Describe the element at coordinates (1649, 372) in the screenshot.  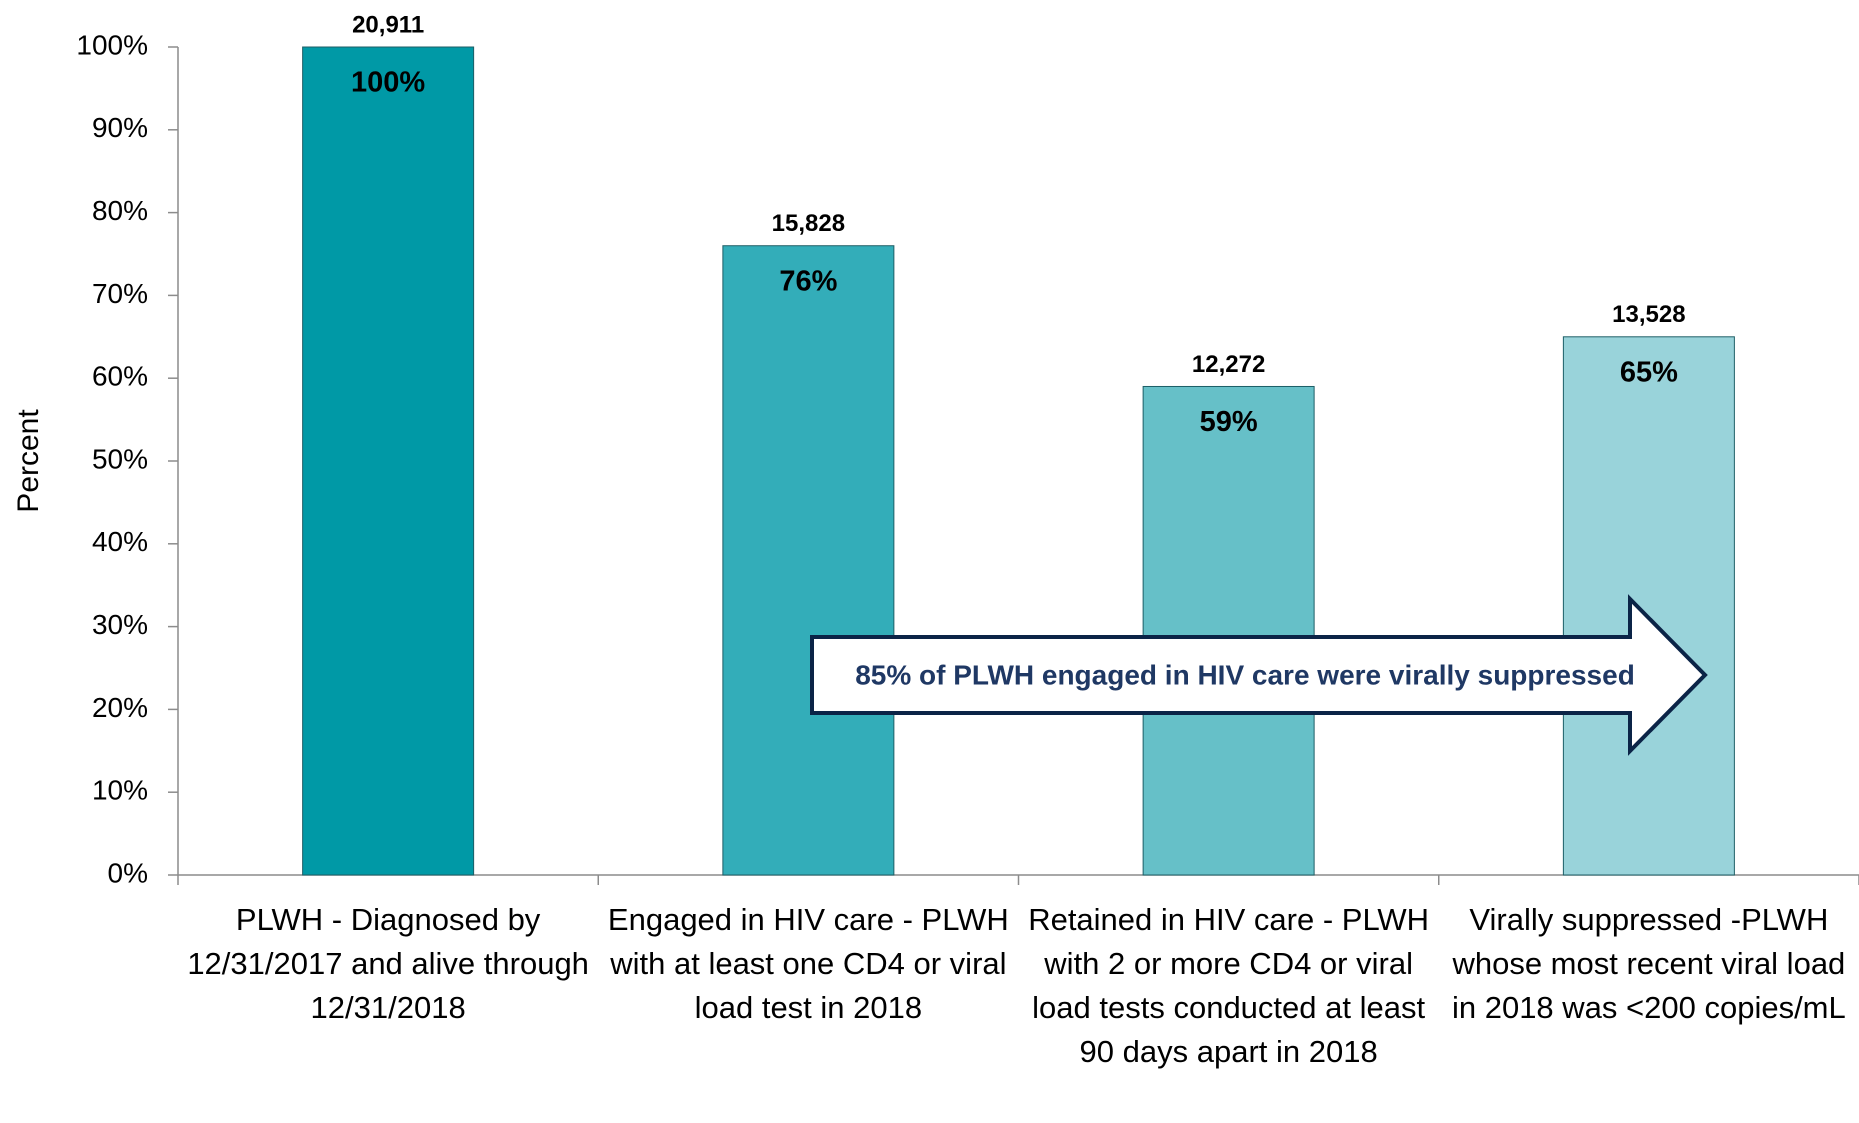
I see `value-label: 65%` at that location.